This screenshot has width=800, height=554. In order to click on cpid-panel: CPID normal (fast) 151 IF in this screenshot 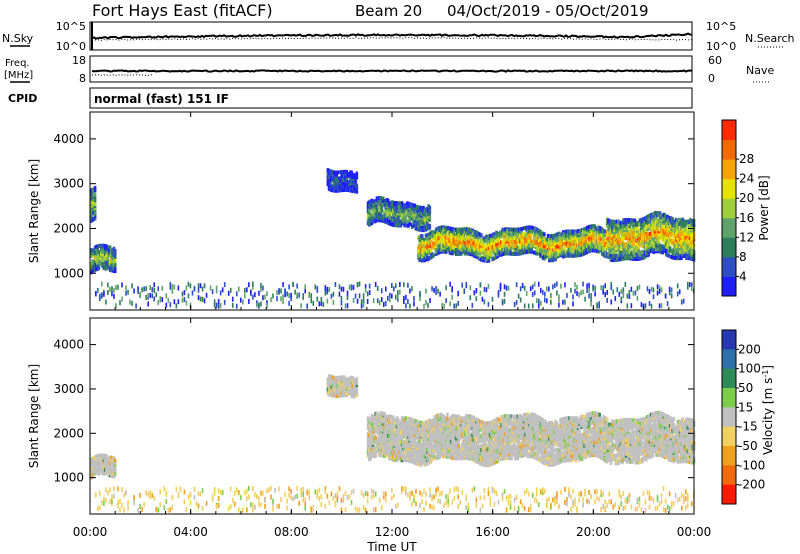, I will do `click(350, 98)`.